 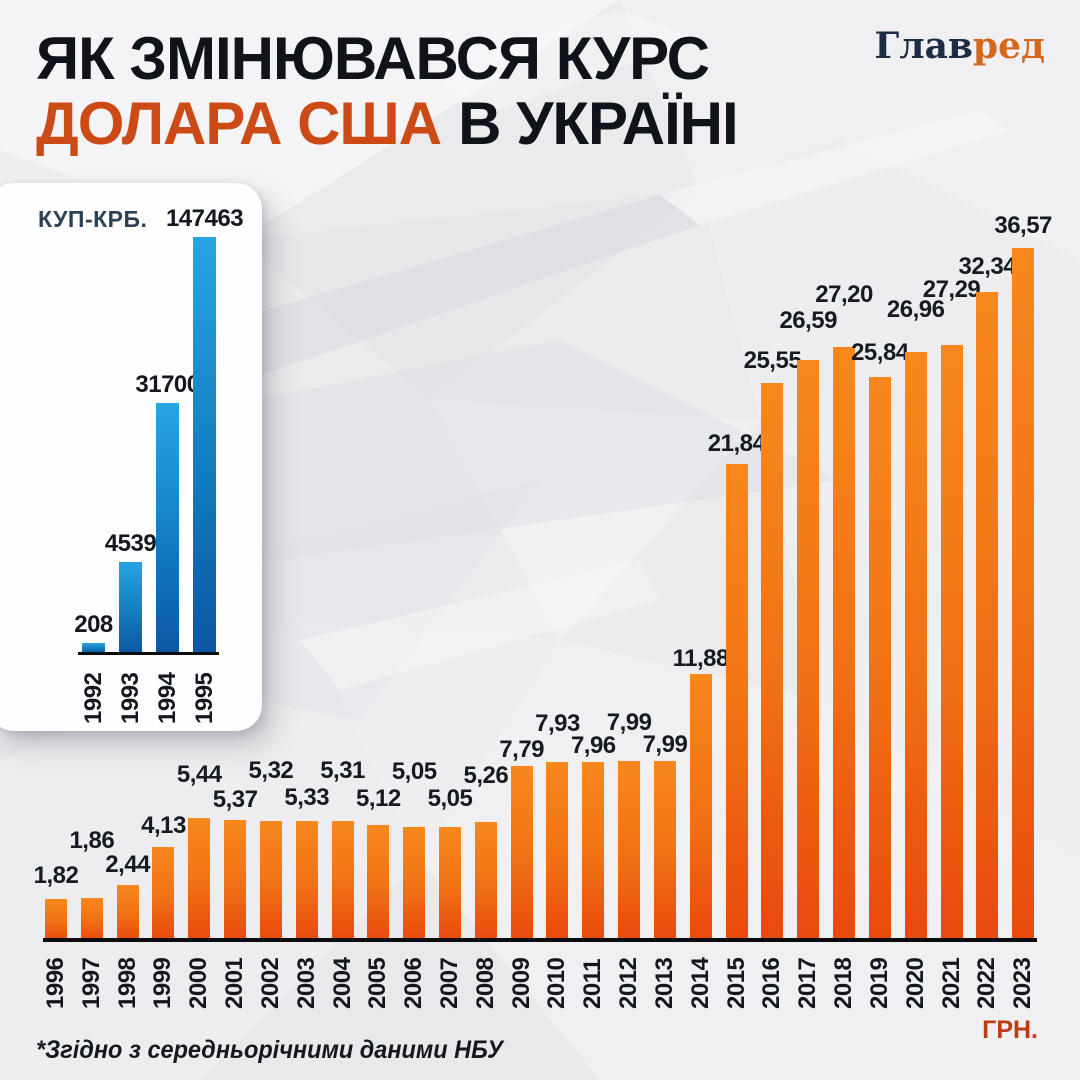 What do you see at coordinates (92, 841) in the screenshot?
I see `value-label-1997: 1,86` at bounding box center [92, 841].